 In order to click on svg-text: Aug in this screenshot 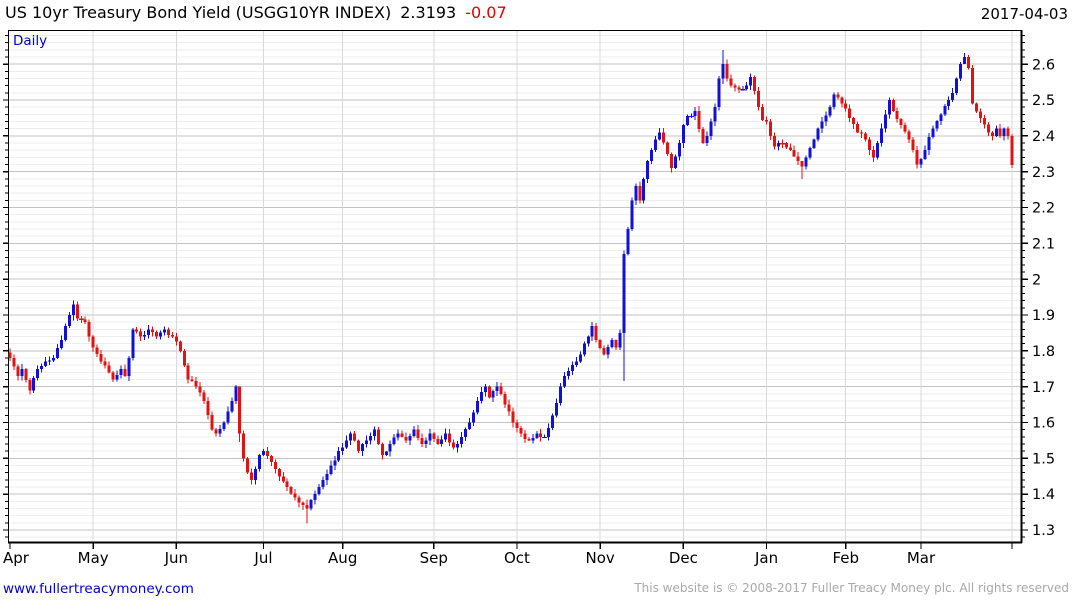, I will do `click(342, 558)`.